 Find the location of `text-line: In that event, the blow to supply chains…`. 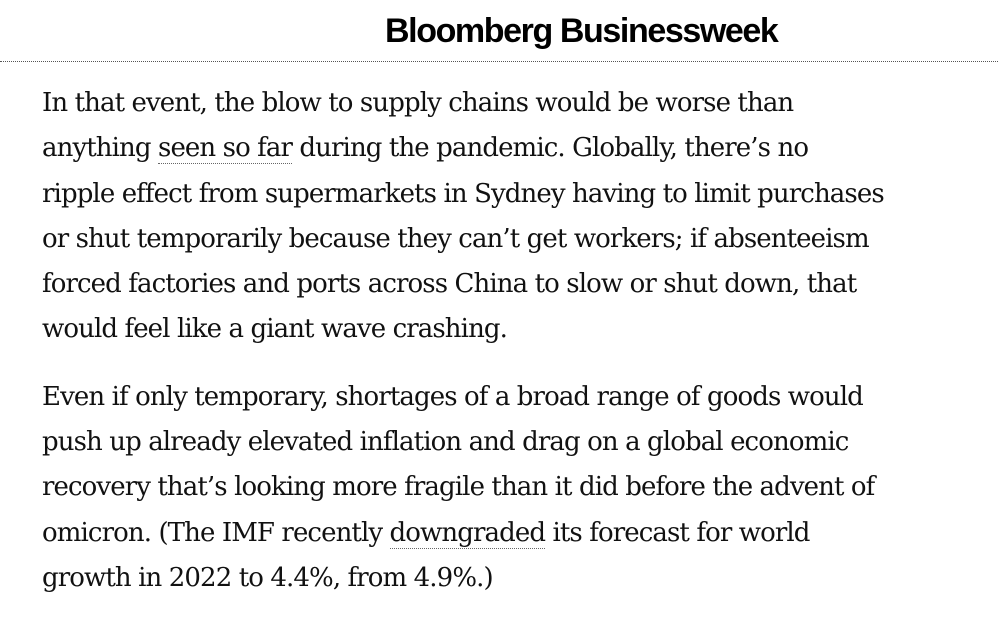

text-line: In that event, the blow to supply chains… is located at coordinates (418, 103).